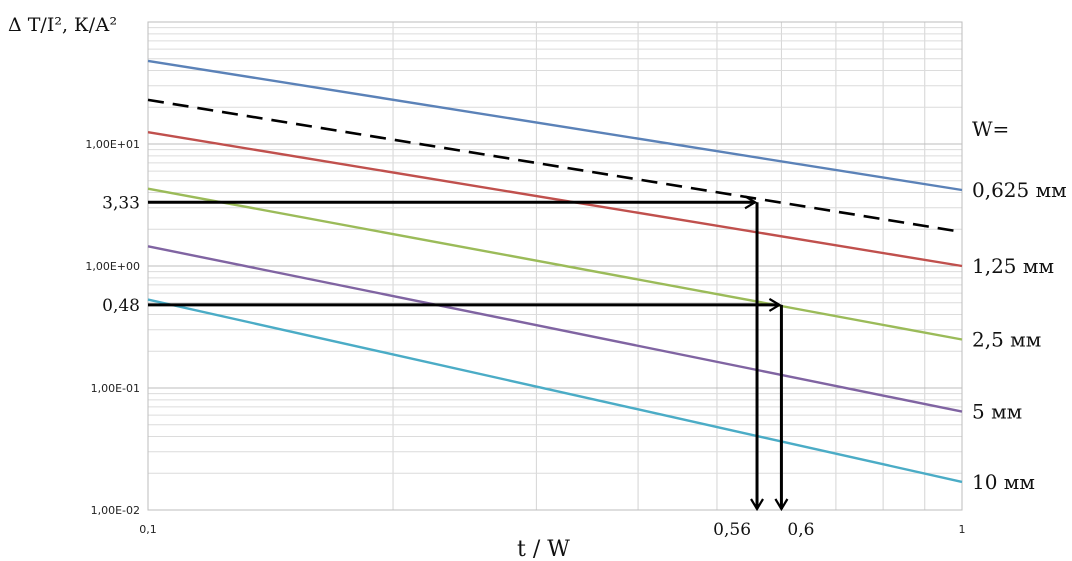 The image size is (1072, 561). Describe the element at coordinates (962, 529) in the screenshot. I see `x-tick-label: 1` at that location.